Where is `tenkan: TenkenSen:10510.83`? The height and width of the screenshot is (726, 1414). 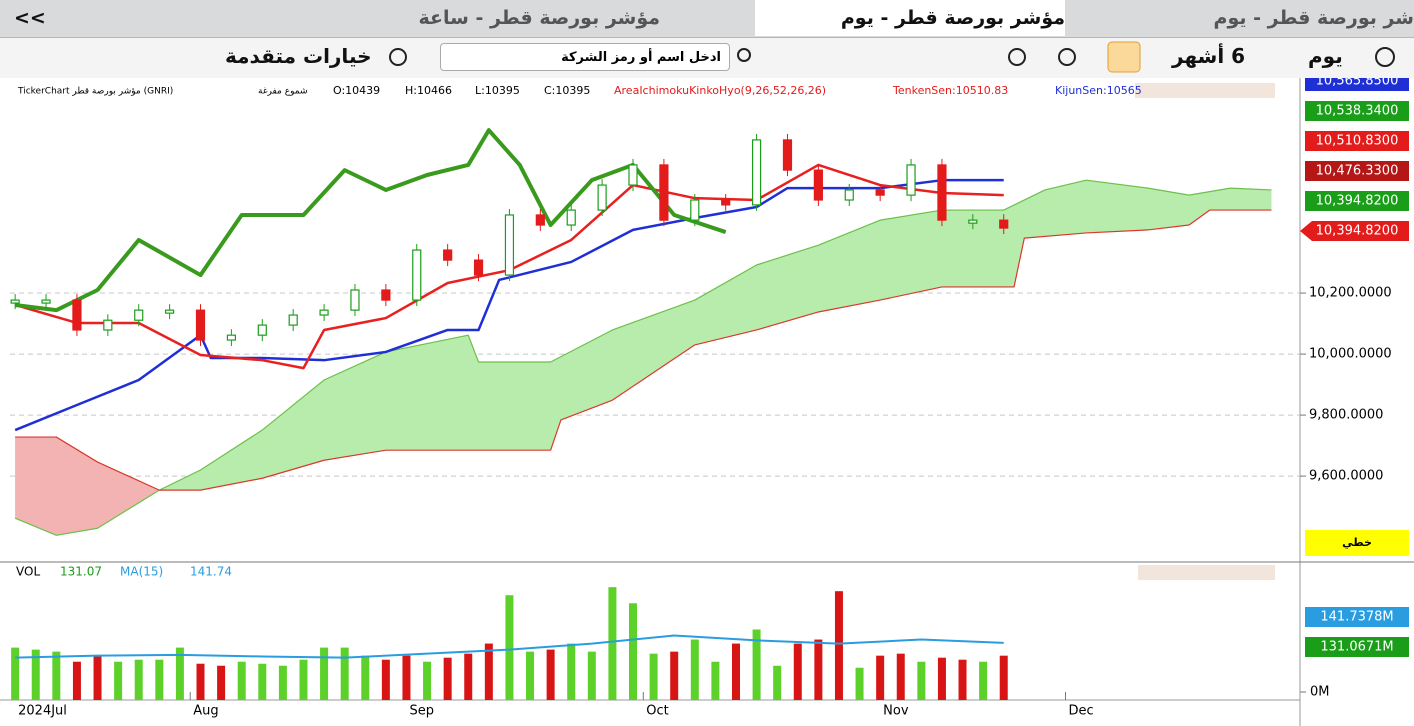 tenkan: TenkenSen:10510.83 is located at coordinates (950, 90).